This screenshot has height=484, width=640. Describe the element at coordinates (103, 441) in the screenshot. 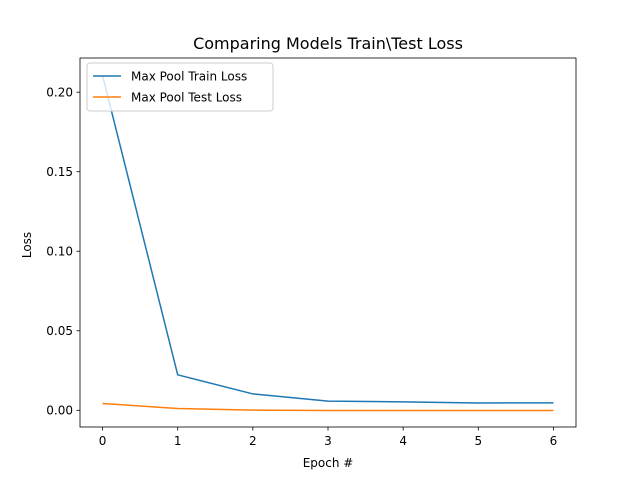

I see `x-tick-label: 0` at that location.